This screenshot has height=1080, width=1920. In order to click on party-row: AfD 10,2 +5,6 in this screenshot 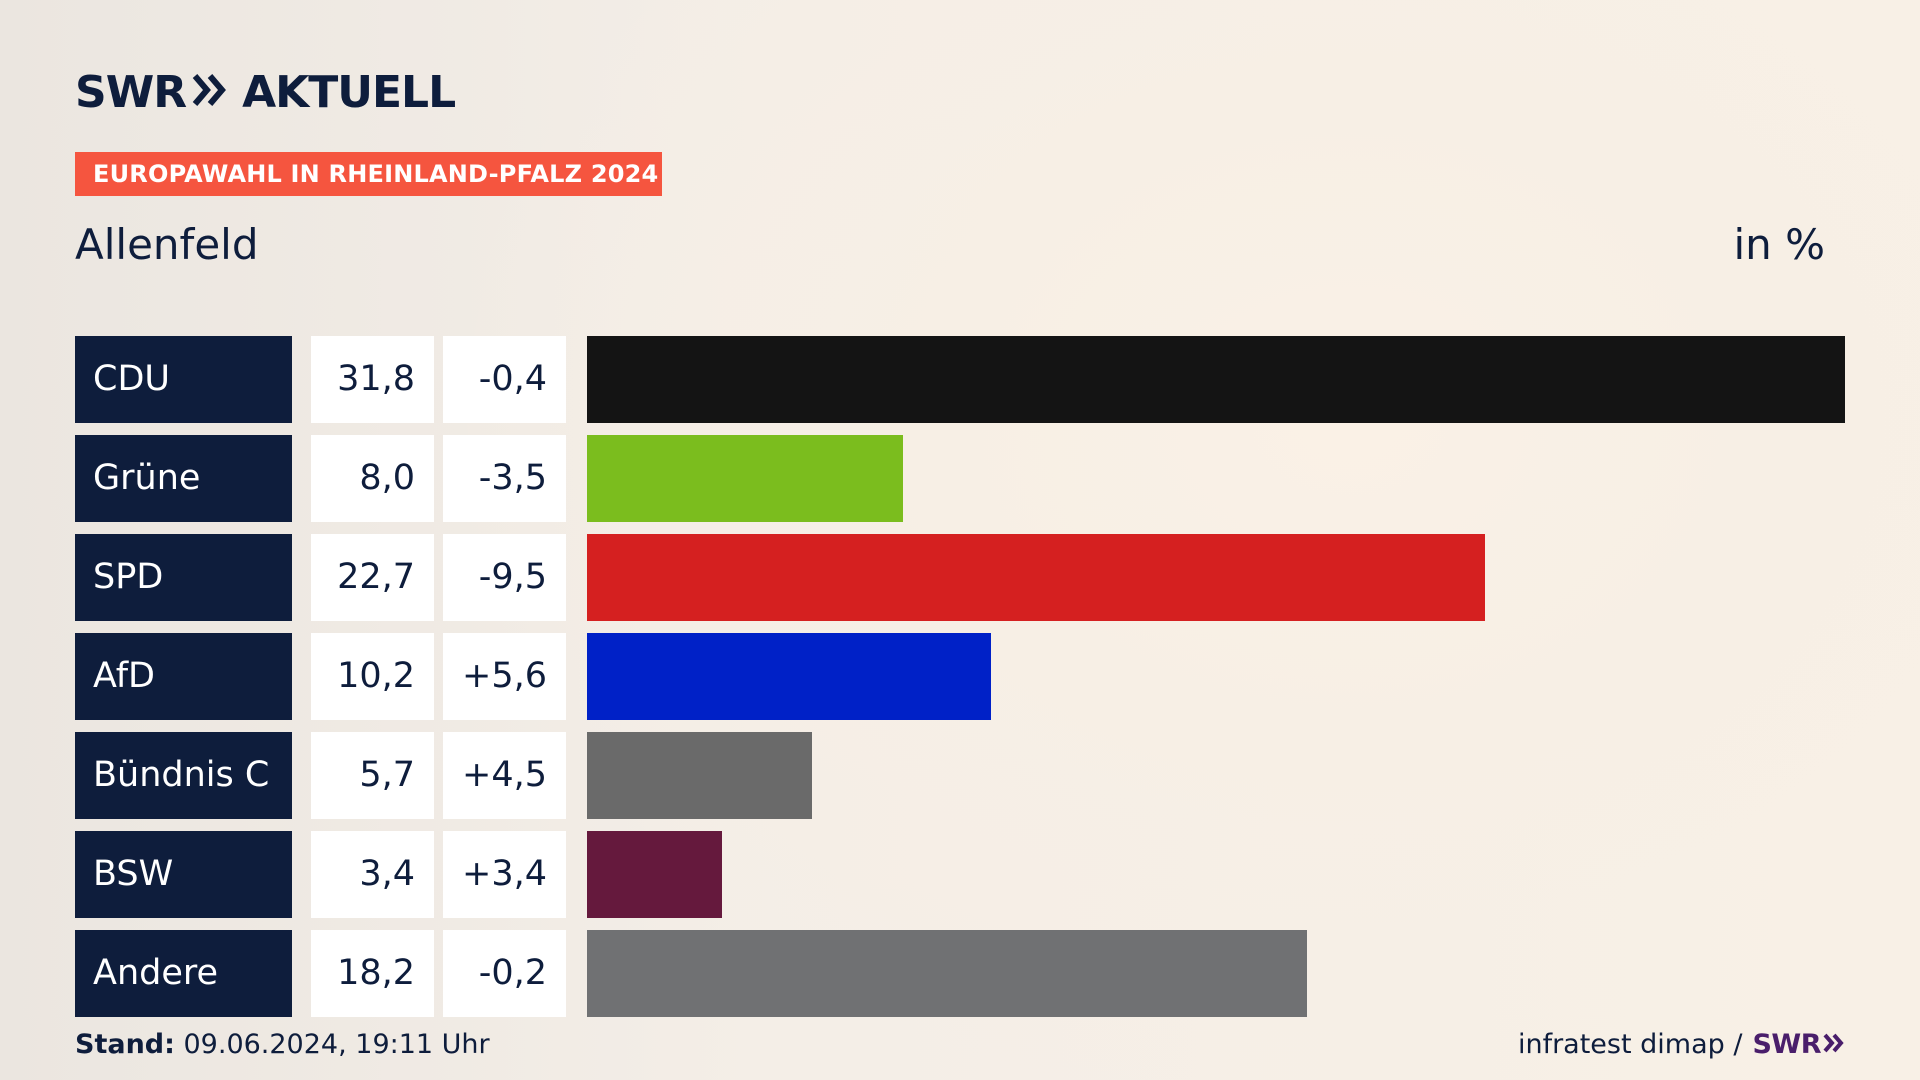, I will do `click(960, 676)`.